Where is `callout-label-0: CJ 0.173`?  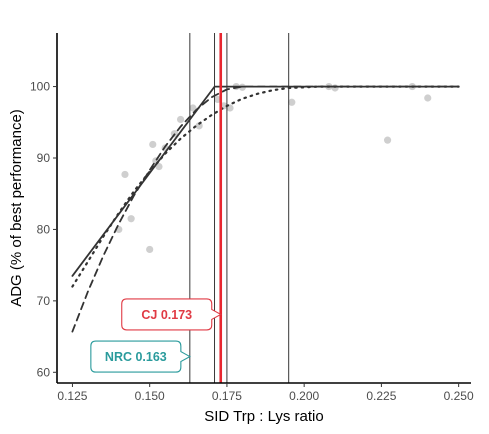 callout-label-0: CJ 0.173 is located at coordinates (166, 315).